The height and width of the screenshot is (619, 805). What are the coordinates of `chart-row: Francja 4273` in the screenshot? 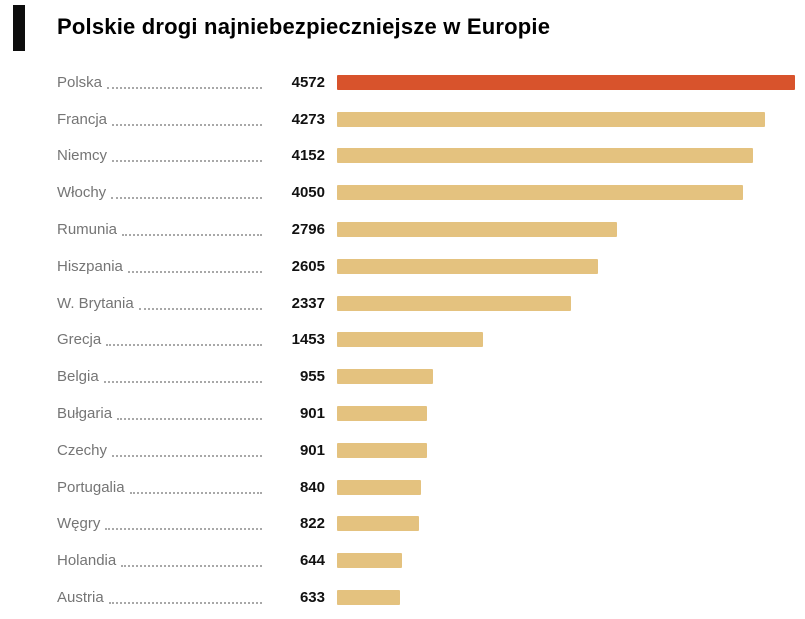 It's located at (426, 119).